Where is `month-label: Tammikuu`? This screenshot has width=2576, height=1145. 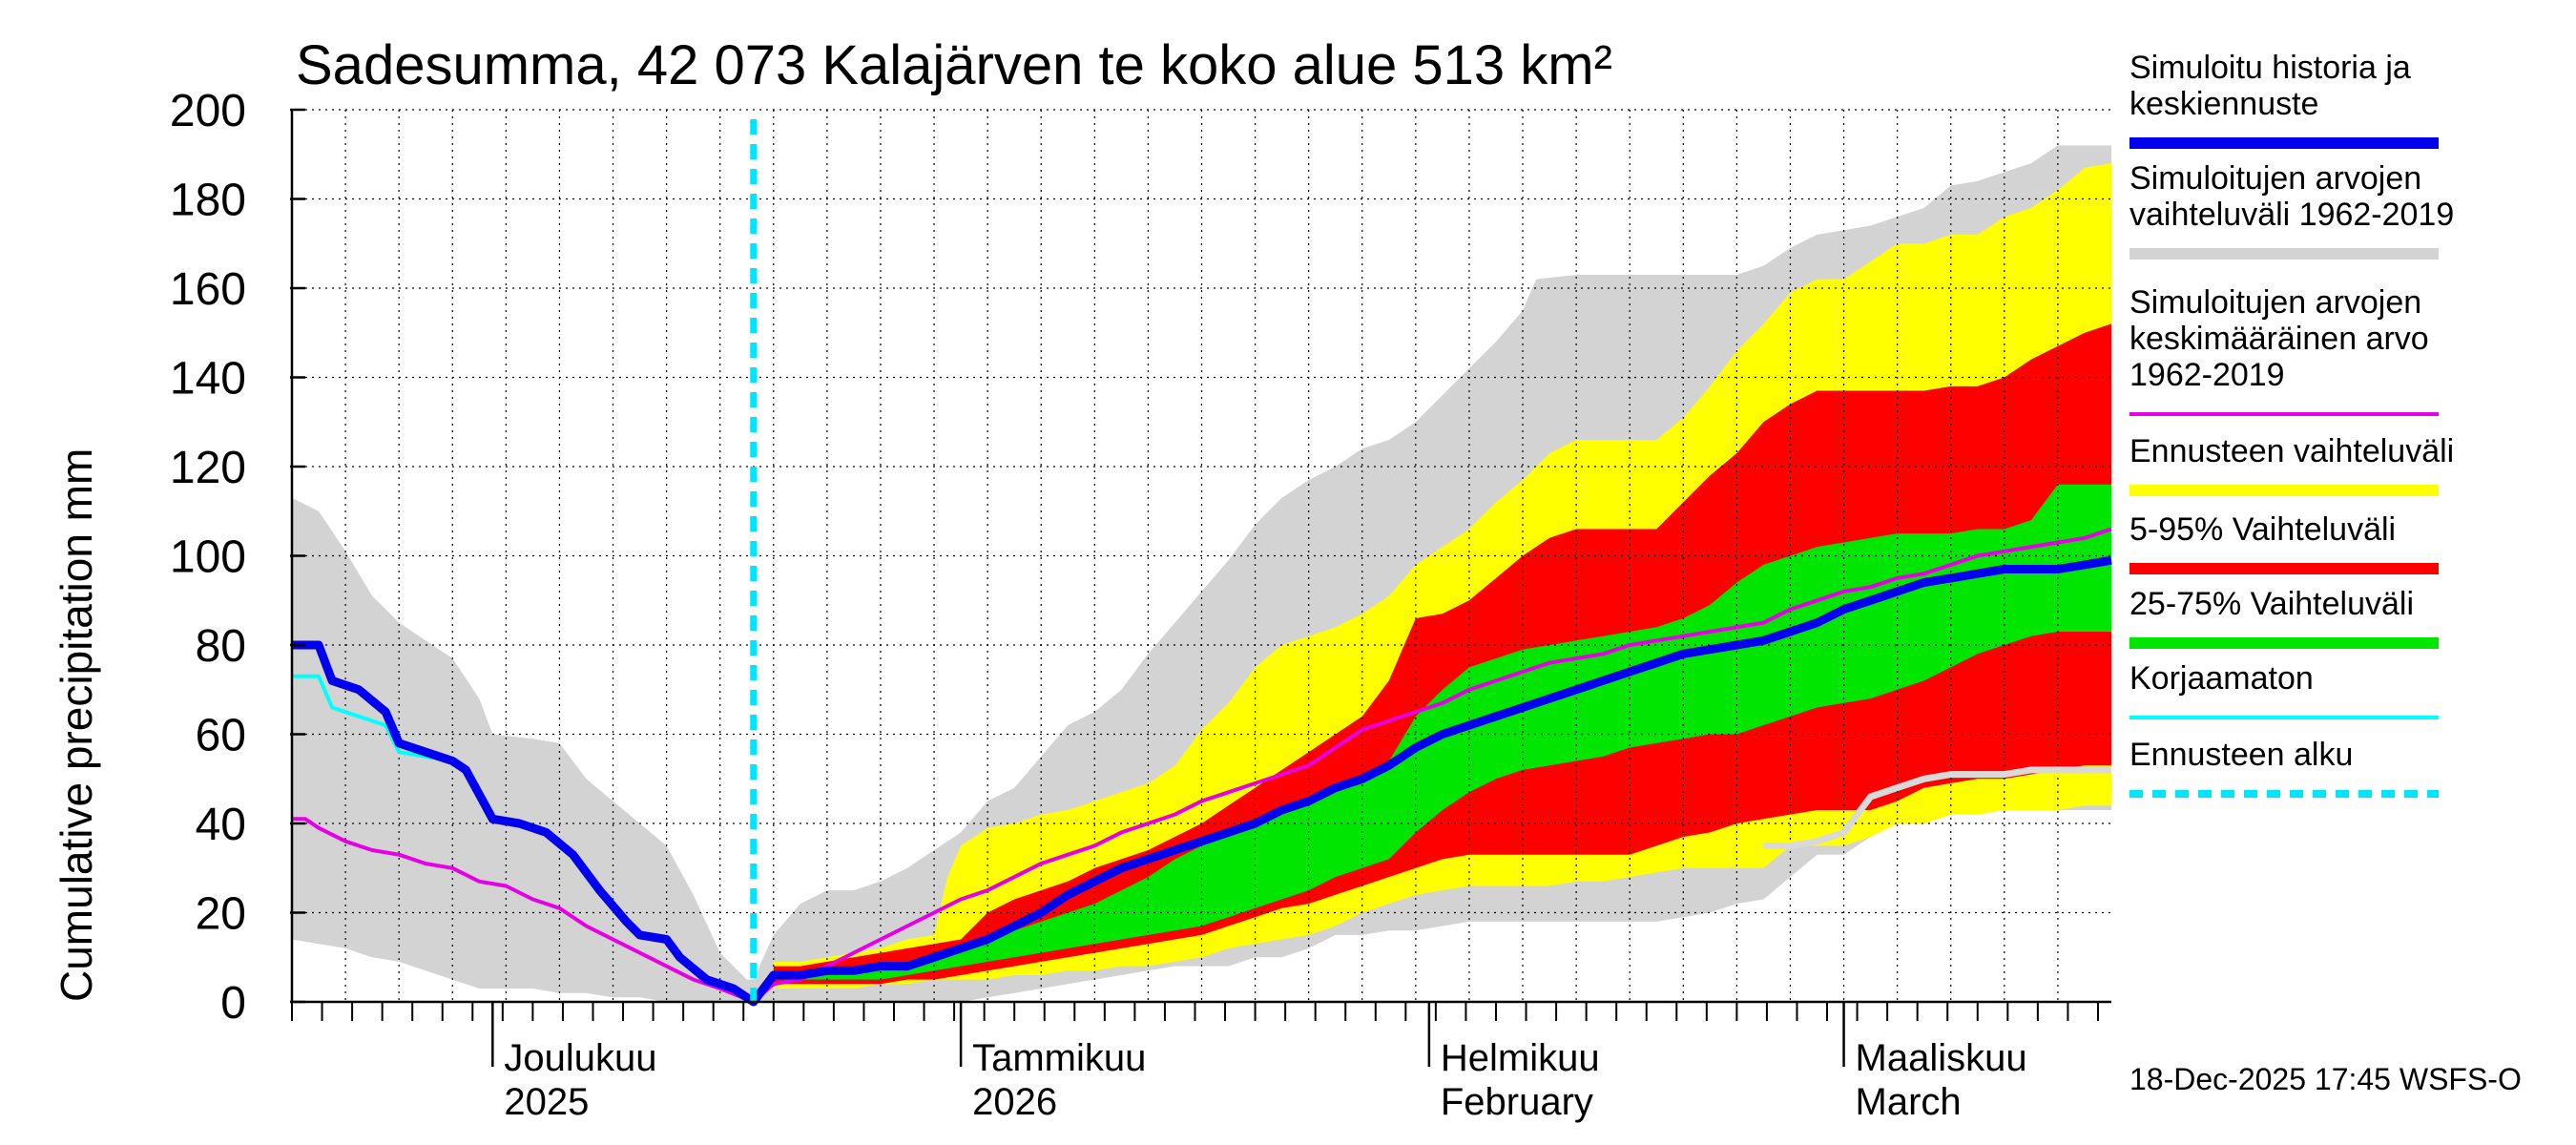
month-label: Tammikuu is located at coordinates (1059, 1058).